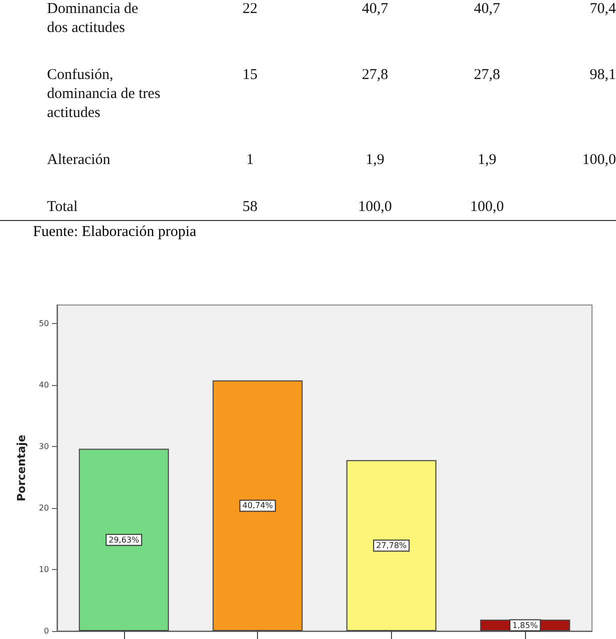  What do you see at coordinates (331, 18) in the screenshot?
I see `text: Dominancia de dos actitudes 22 40,7 40,7 70,4` at bounding box center [331, 18].